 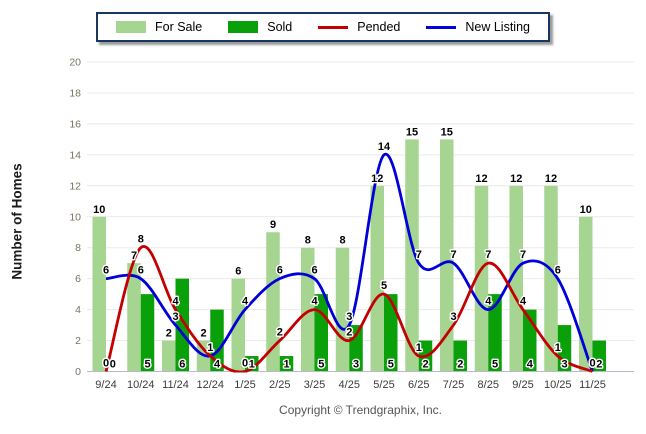 I want to click on new-listing-value-label: 1, so click(x=210, y=348).